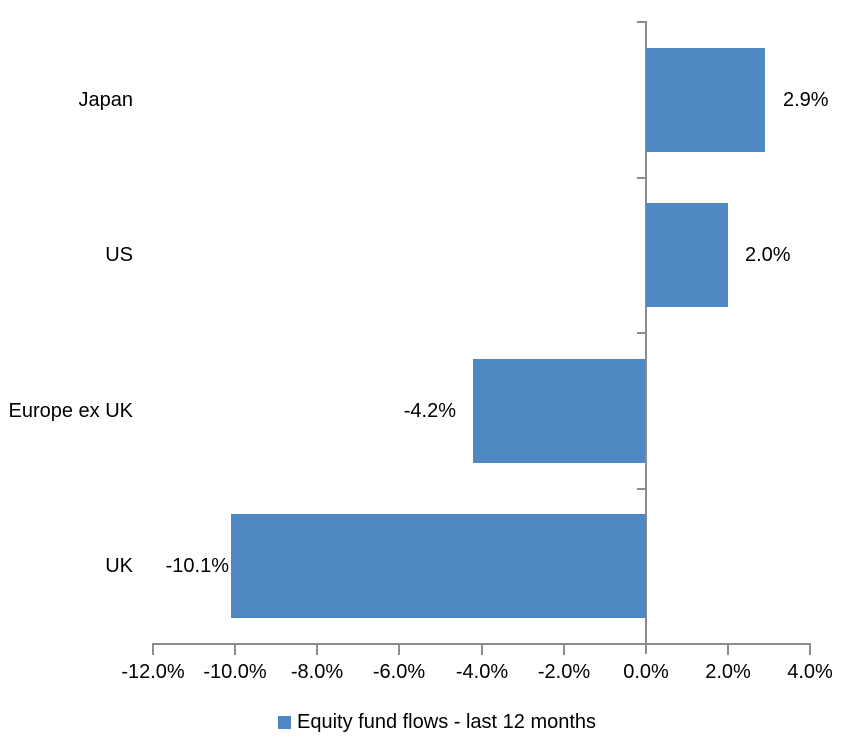  Describe the element at coordinates (153, 672) in the screenshot. I see `value-axis-tick-label: -12.0%` at that location.